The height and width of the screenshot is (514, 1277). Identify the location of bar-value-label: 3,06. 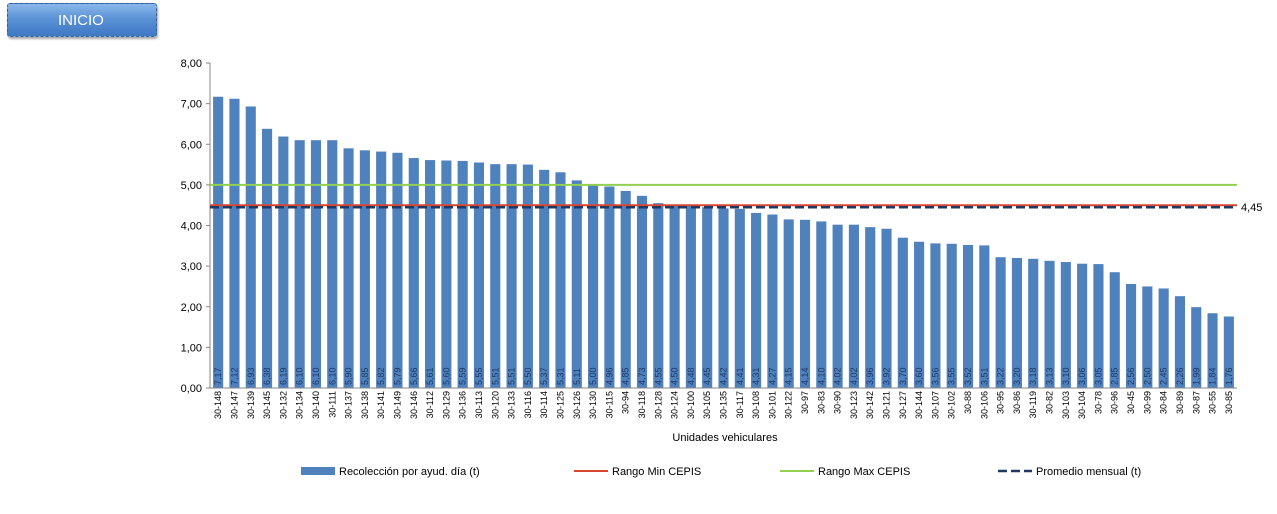
(1082, 376).